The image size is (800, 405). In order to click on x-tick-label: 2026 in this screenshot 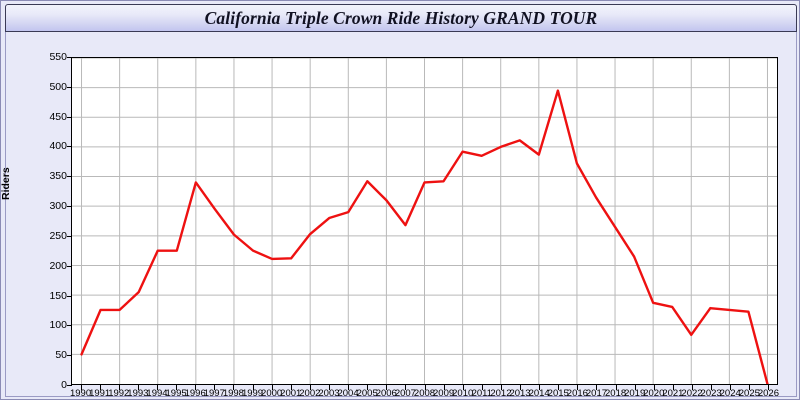, I will do `click(768, 393)`.